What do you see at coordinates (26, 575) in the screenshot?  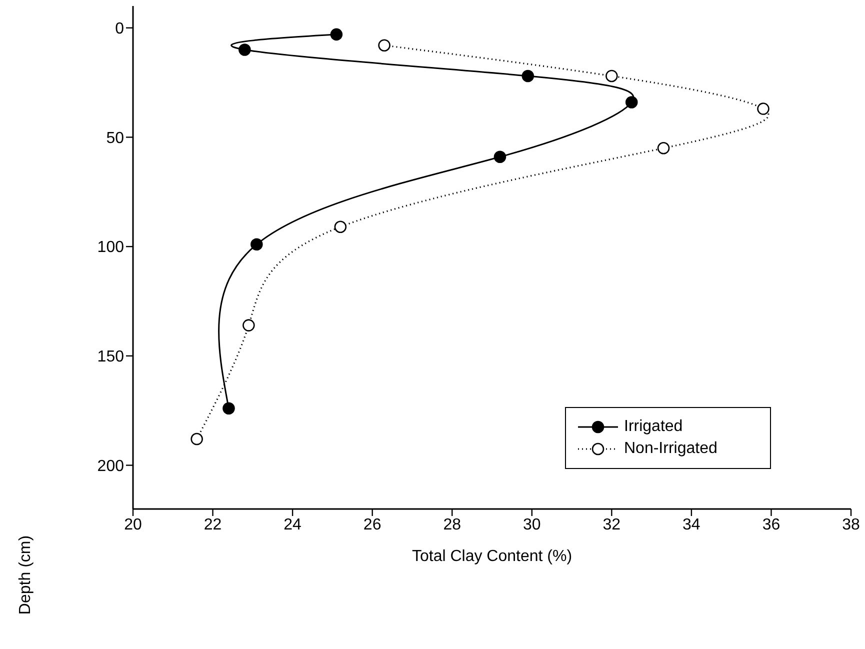 I see `y-axis-title: Depth (cm)` at bounding box center [26, 575].